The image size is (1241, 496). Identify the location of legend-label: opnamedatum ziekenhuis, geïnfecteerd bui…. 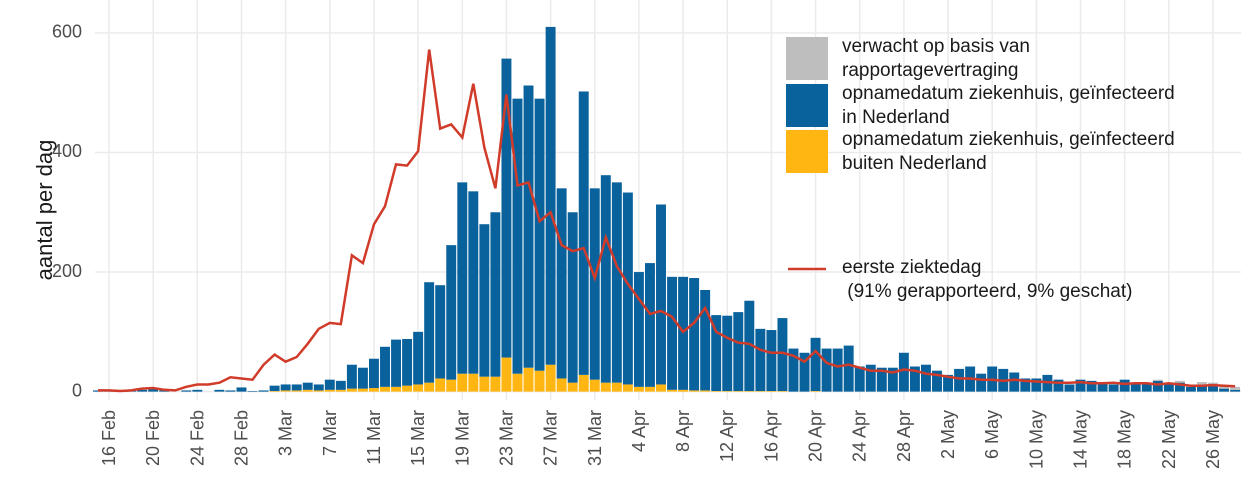
(1008, 151).